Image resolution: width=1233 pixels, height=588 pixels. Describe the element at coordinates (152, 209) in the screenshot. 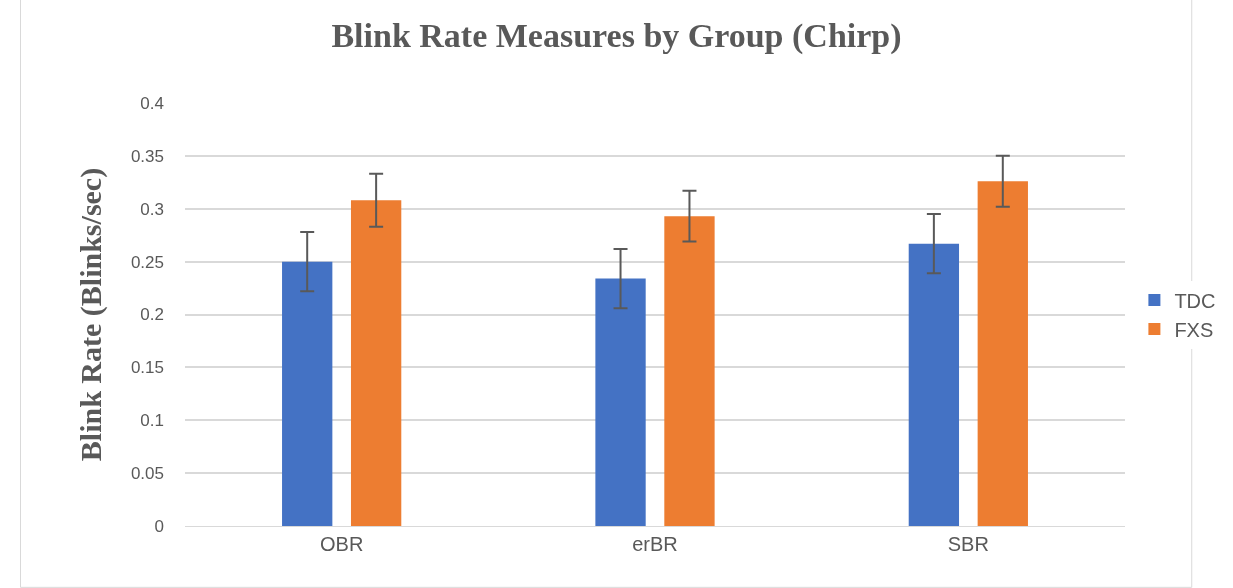

I see `y-tick-label: 0.3` at that location.